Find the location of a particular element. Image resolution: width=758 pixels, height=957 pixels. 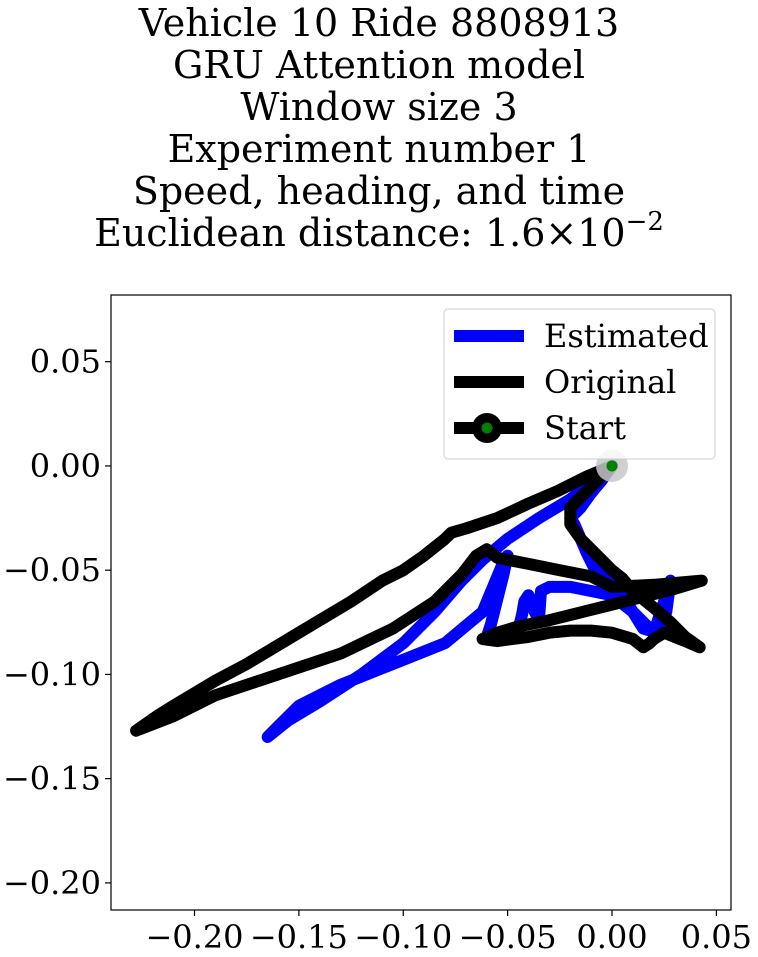

x-axis: −0.20 −0.15 −0.10 −0.05 0.00 0.05 is located at coordinates (448, 933).